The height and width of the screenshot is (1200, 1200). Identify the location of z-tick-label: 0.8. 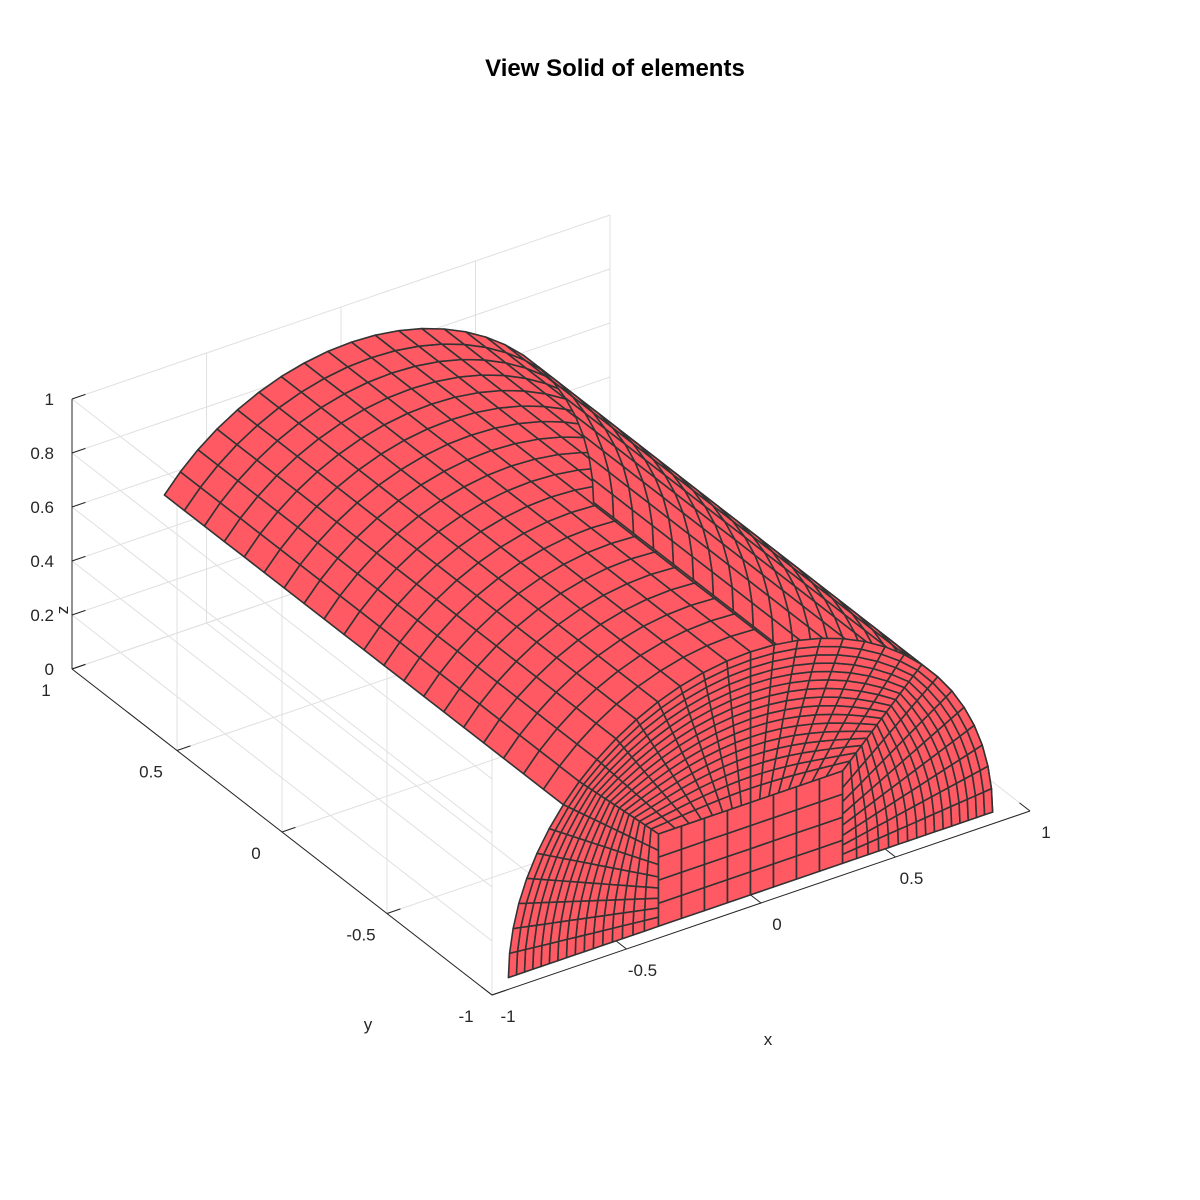
(42, 453).